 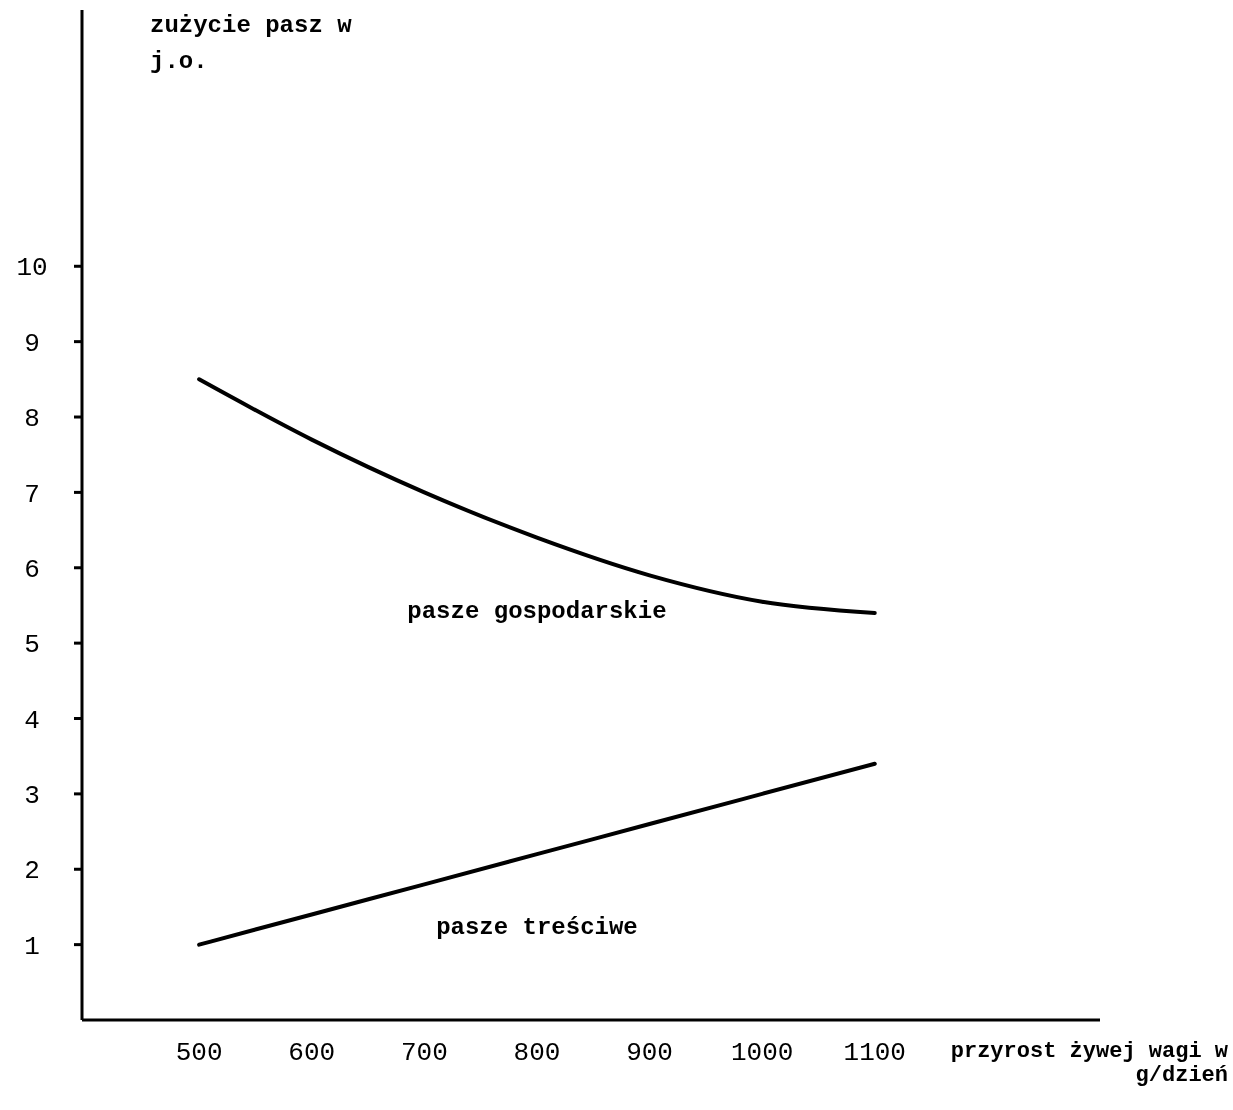 What do you see at coordinates (199, 1053) in the screenshot?
I see `x-tick-label: 500` at bounding box center [199, 1053].